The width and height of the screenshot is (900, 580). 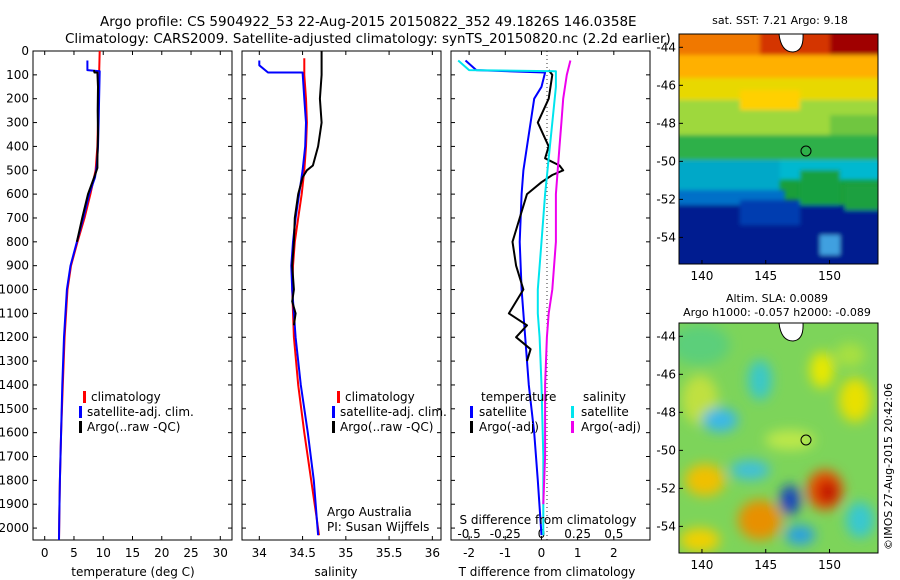 I want to click on series-s-argo-adj-, so click(x=557, y=282).